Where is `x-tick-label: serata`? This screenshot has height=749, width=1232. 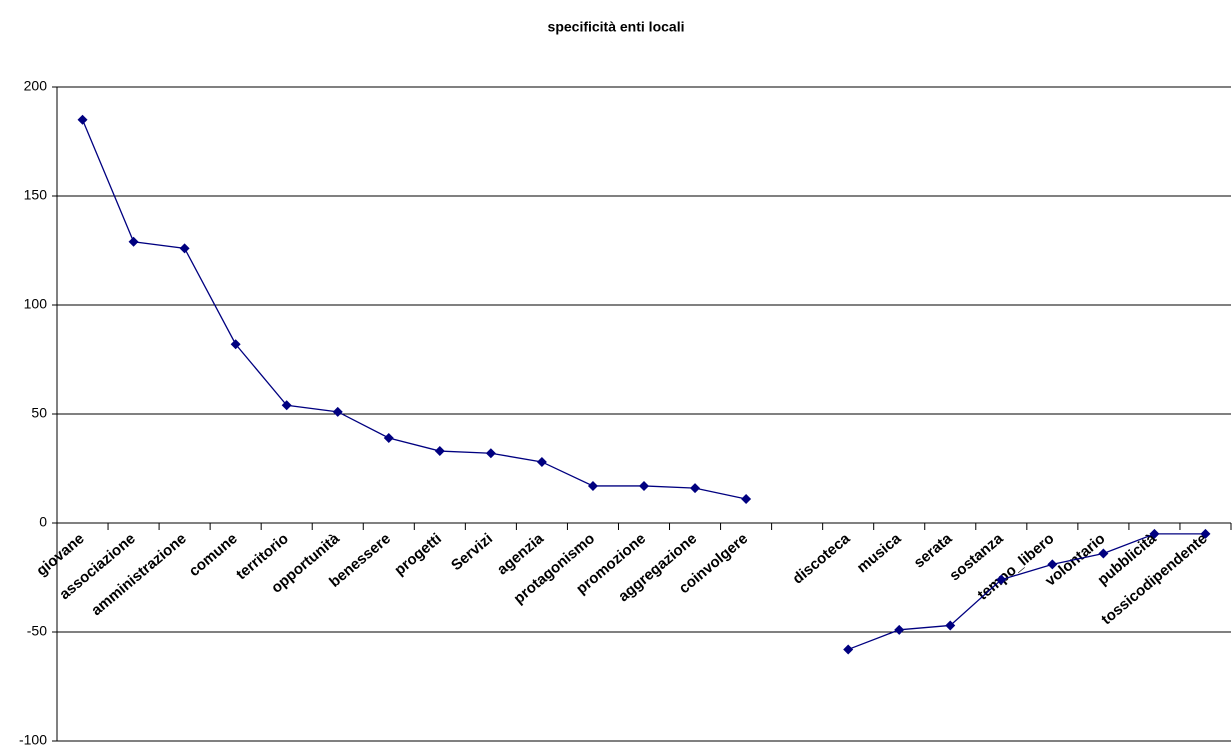 x-tick-label: serata is located at coordinates (933, 551).